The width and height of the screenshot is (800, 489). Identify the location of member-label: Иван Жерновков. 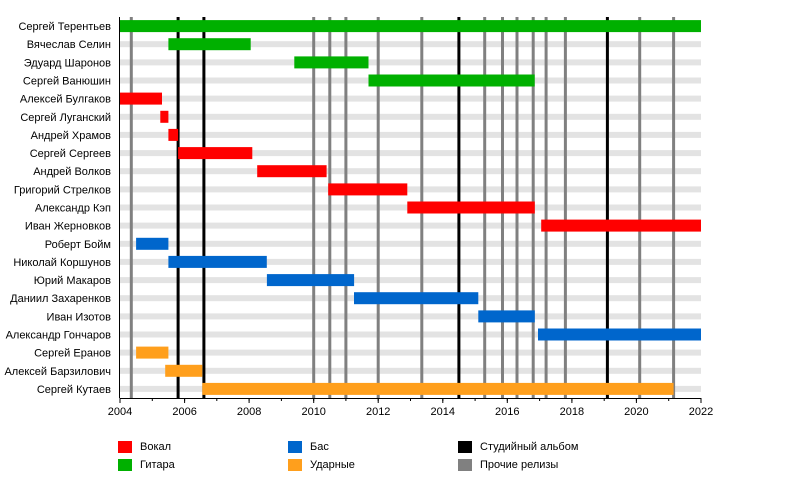
(68, 227).